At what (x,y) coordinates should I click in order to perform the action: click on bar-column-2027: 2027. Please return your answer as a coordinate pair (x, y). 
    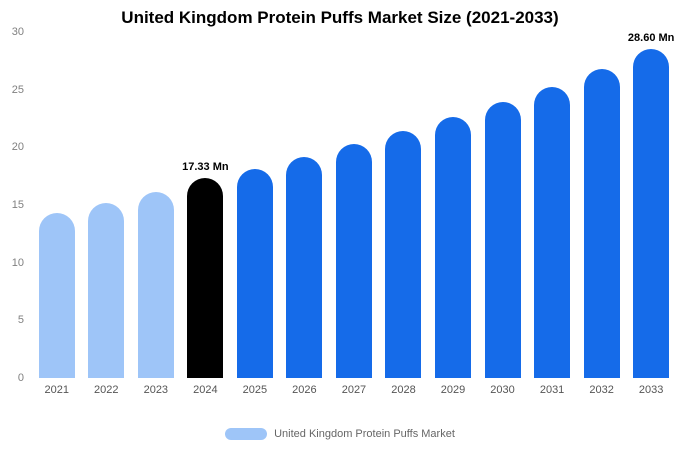
    Looking at the image, I should click on (354, 225).